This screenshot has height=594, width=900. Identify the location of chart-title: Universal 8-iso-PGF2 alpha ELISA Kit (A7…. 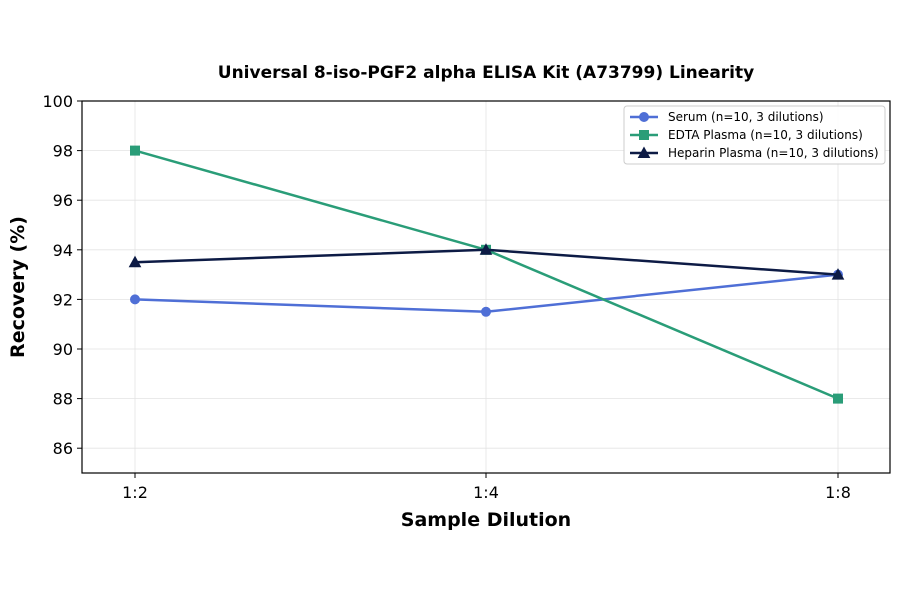
(486, 73).